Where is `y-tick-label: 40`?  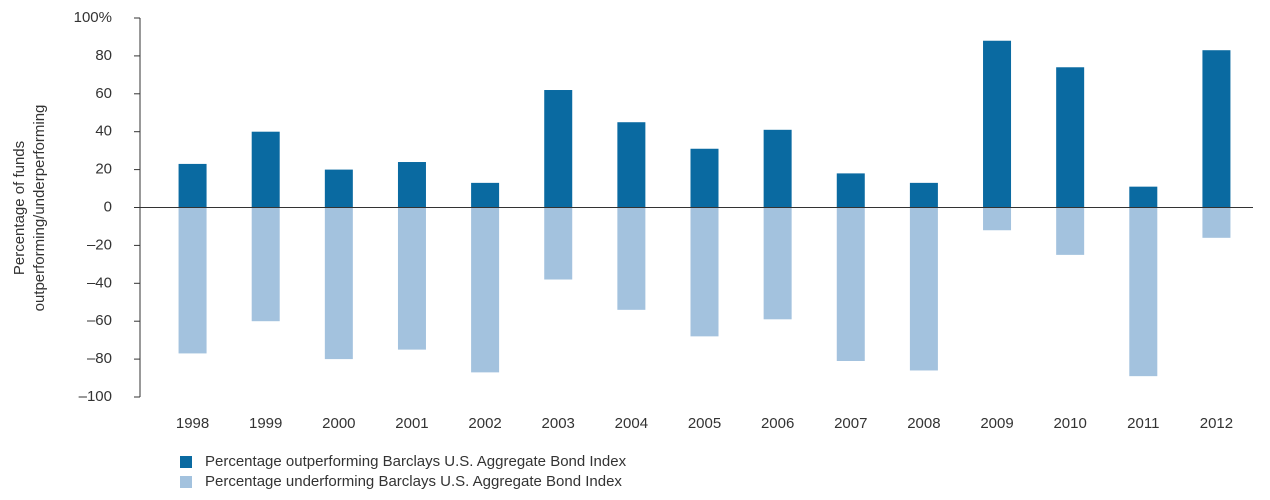 y-tick-label: 40 is located at coordinates (103, 131).